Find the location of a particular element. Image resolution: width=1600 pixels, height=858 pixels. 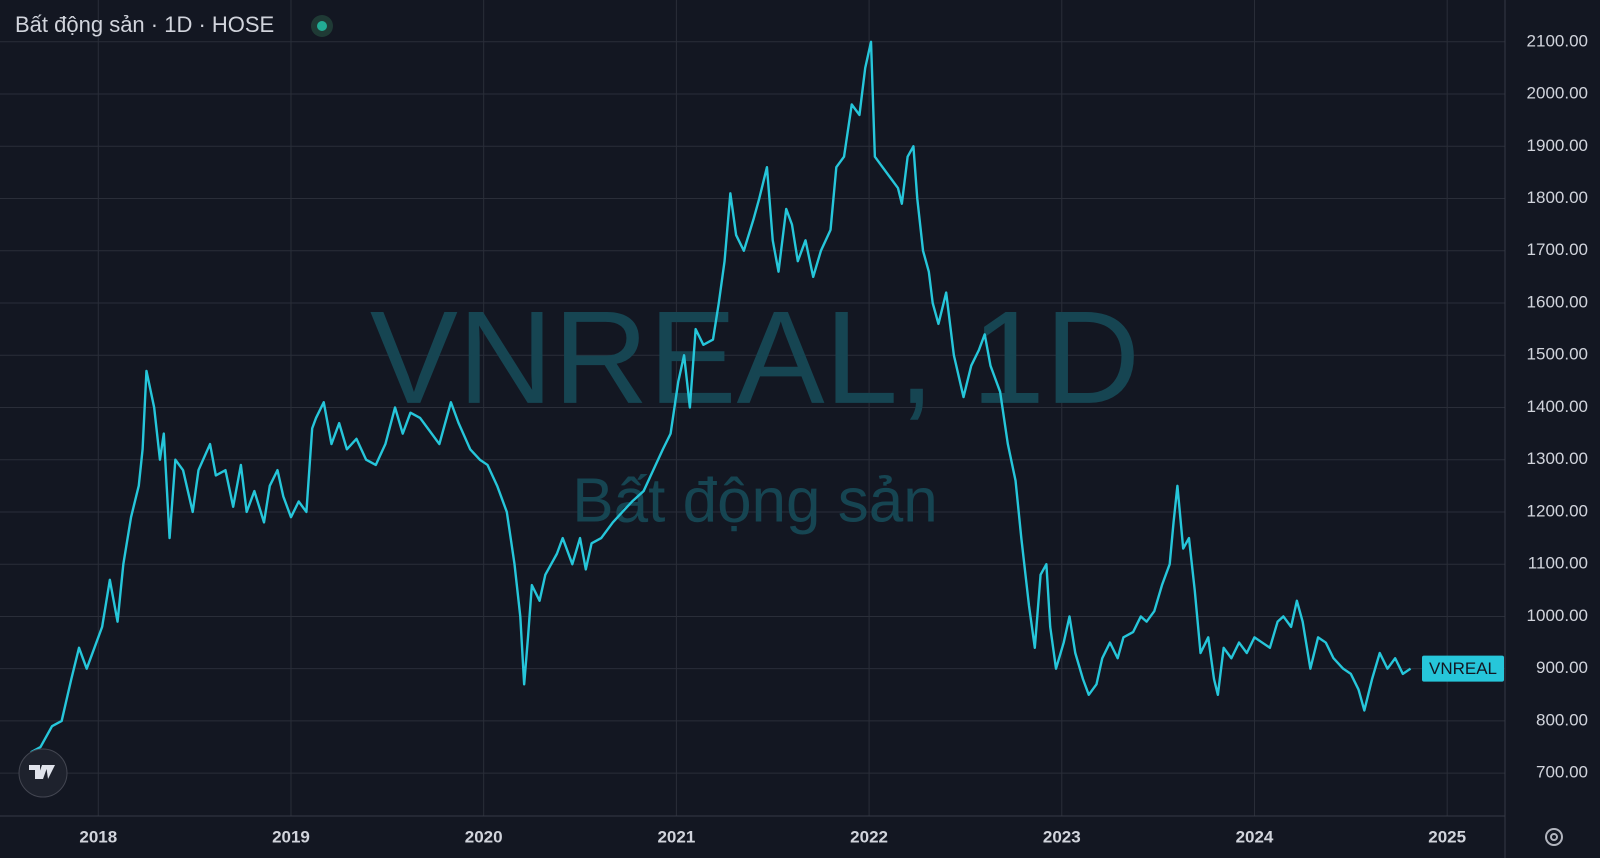

logo-mark is located at coordinates (42, 772).